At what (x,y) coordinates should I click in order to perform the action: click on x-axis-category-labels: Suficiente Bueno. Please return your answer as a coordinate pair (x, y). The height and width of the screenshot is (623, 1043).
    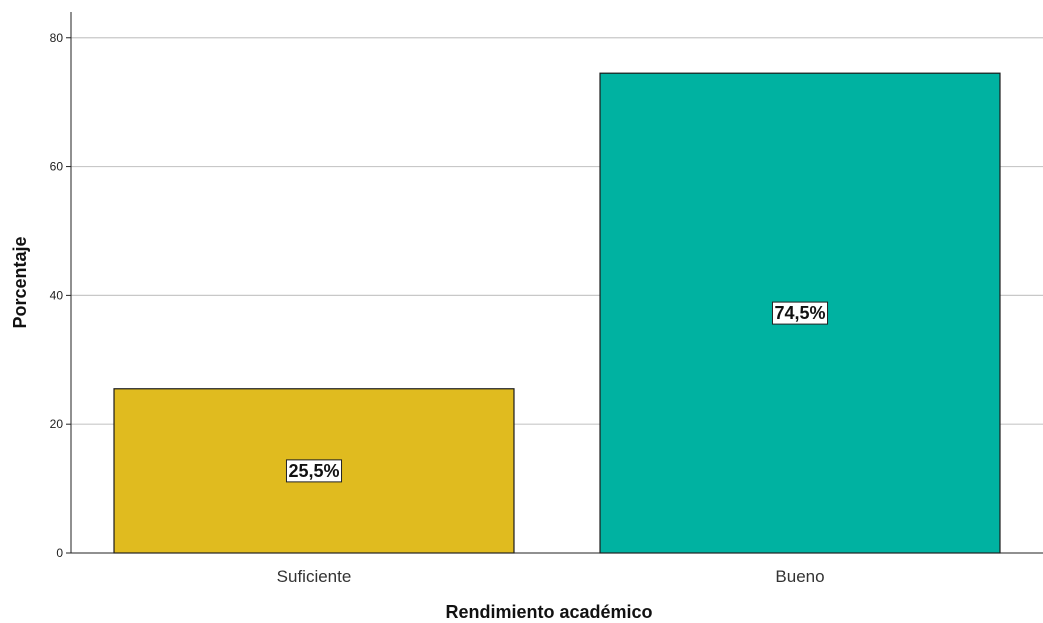
    Looking at the image, I should click on (551, 576).